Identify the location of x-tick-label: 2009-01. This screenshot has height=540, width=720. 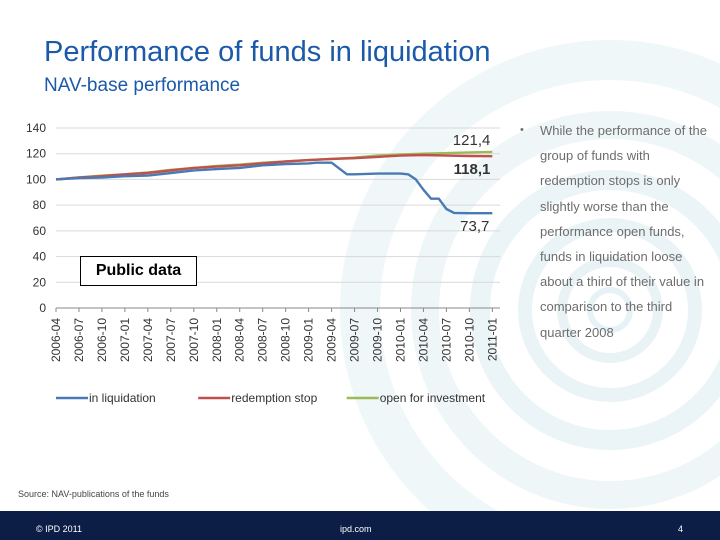
(309, 340).